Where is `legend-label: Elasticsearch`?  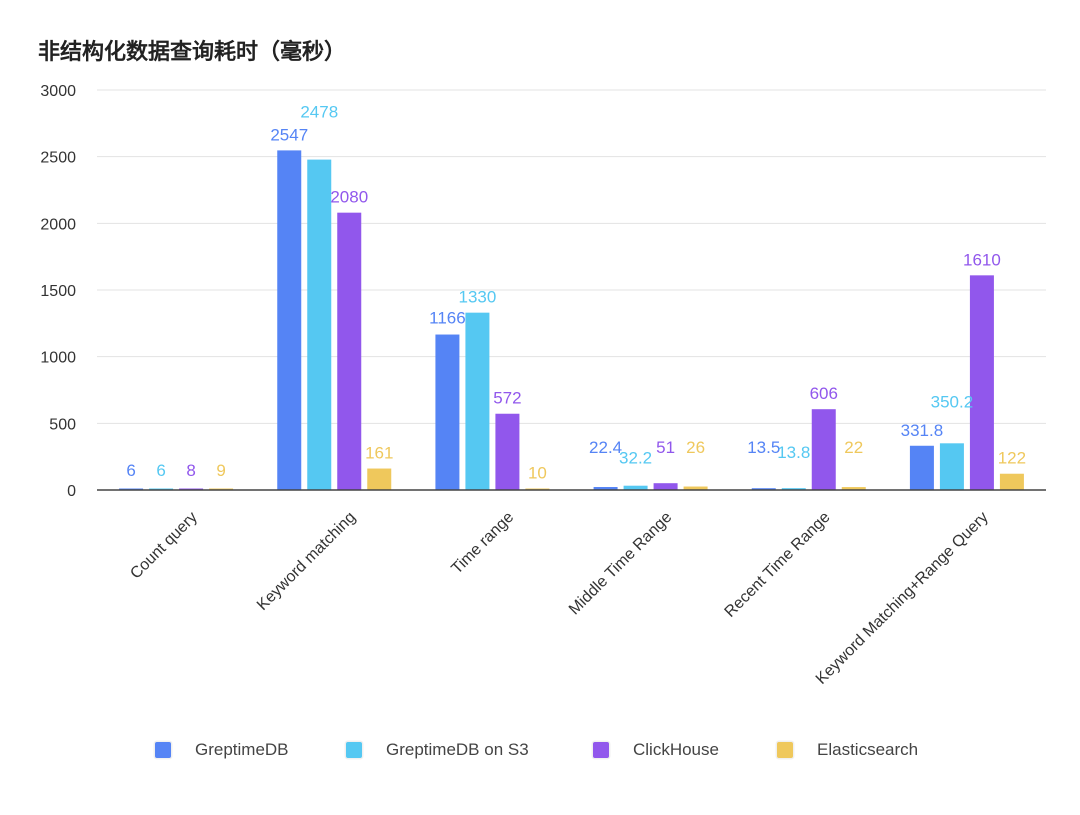
legend-label: Elasticsearch is located at coordinates (868, 749).